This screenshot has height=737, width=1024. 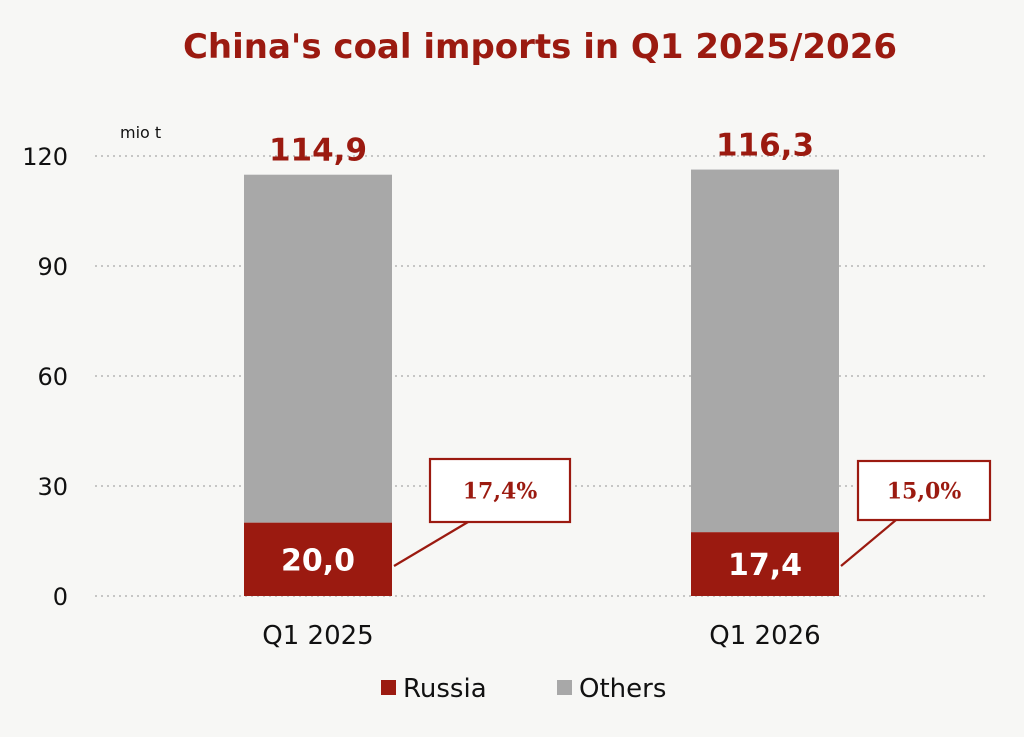 I want to click on y-tick-label: 0, so click(x=60, y=597).